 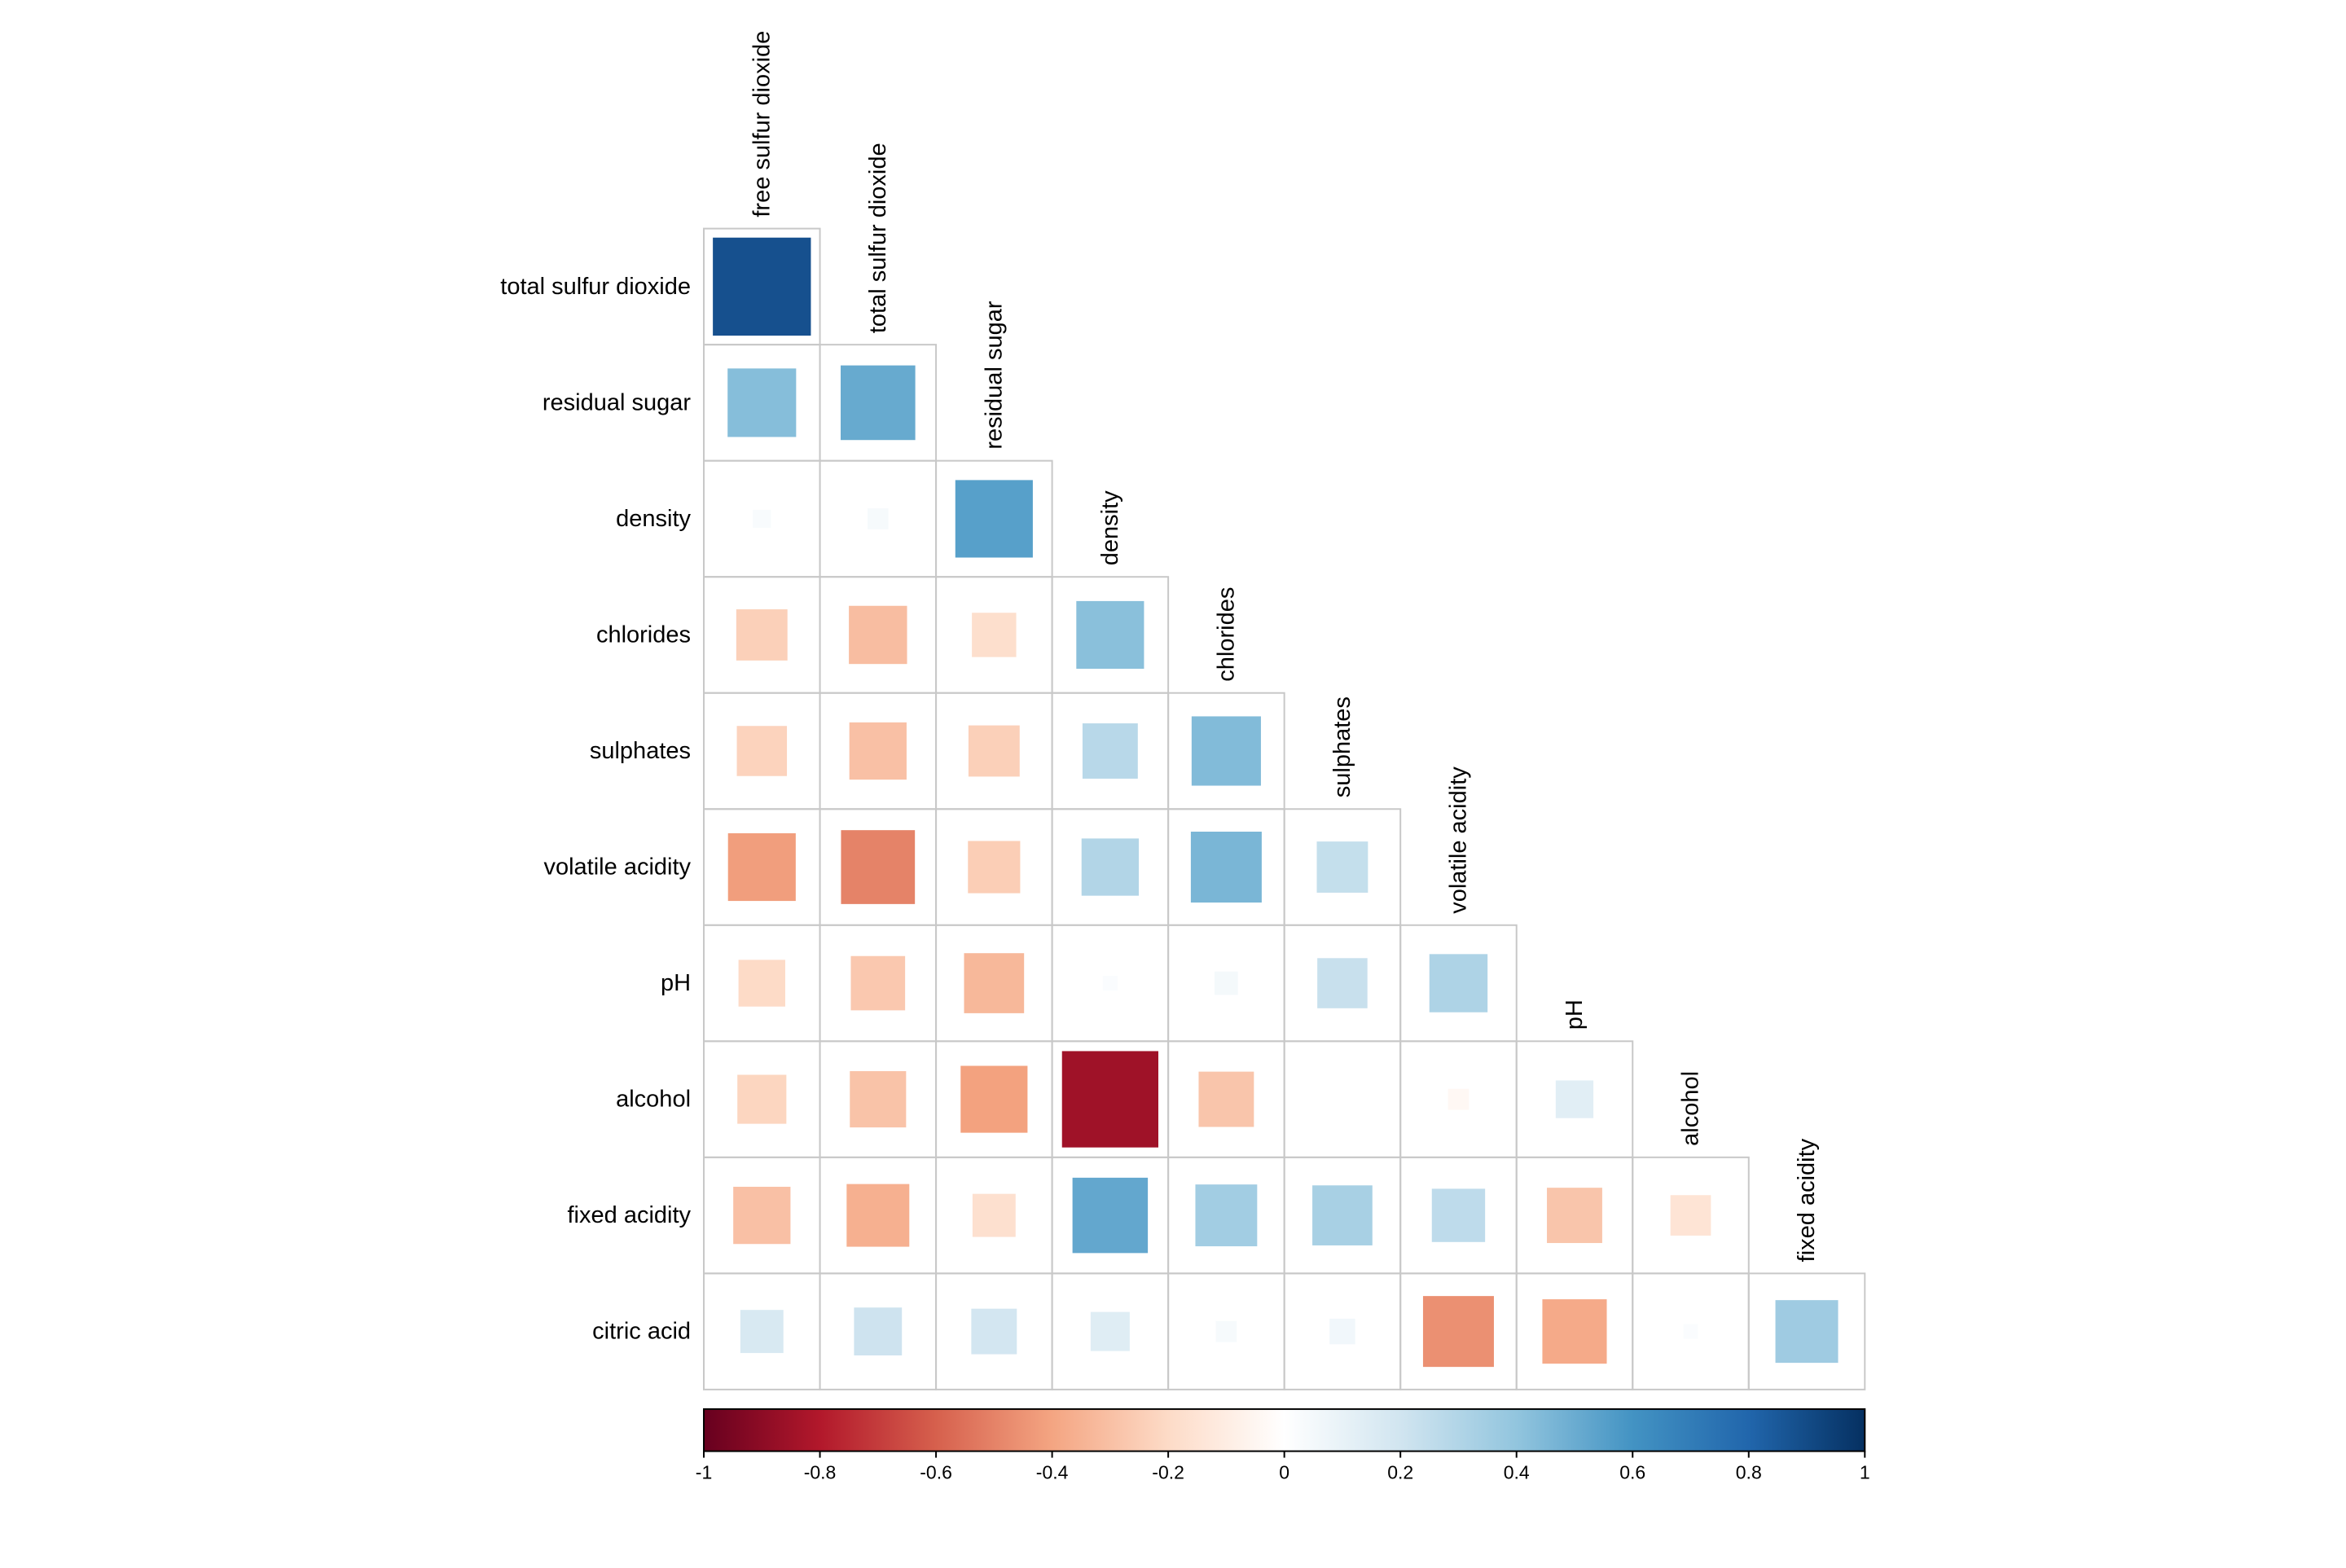 I want to click on cell-chlorides-total-sulfur-dioxide-square, so click(x=878, y=635).